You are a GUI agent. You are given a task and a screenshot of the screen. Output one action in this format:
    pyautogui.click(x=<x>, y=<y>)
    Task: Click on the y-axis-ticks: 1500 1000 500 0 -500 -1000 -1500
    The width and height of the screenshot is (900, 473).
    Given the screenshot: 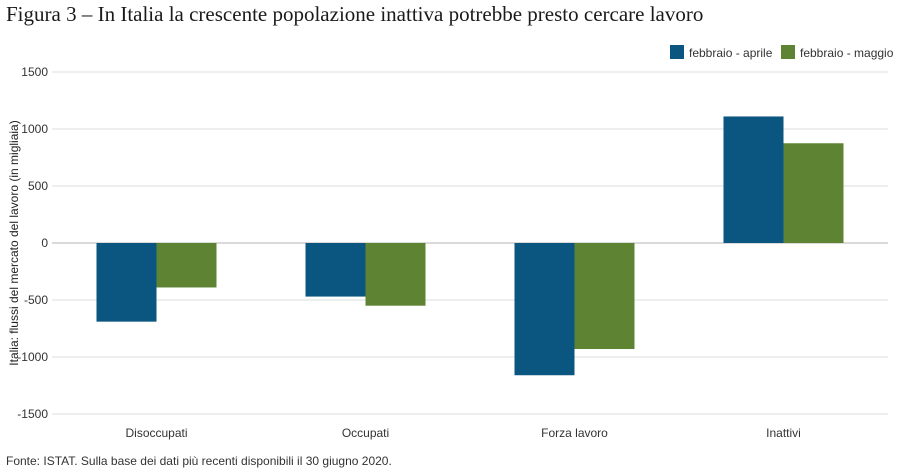 What is the action you would take?
    pyautogui.click(x=32, y=243)
    